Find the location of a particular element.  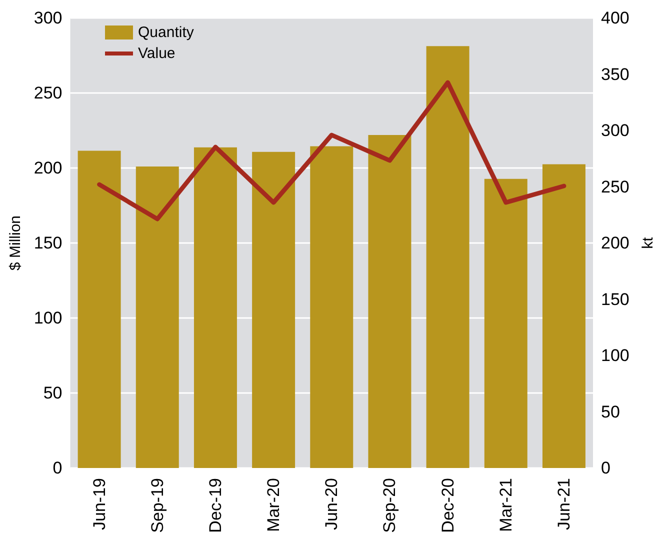

y2-tick-label: 250 is located at coordinates (615, 186).